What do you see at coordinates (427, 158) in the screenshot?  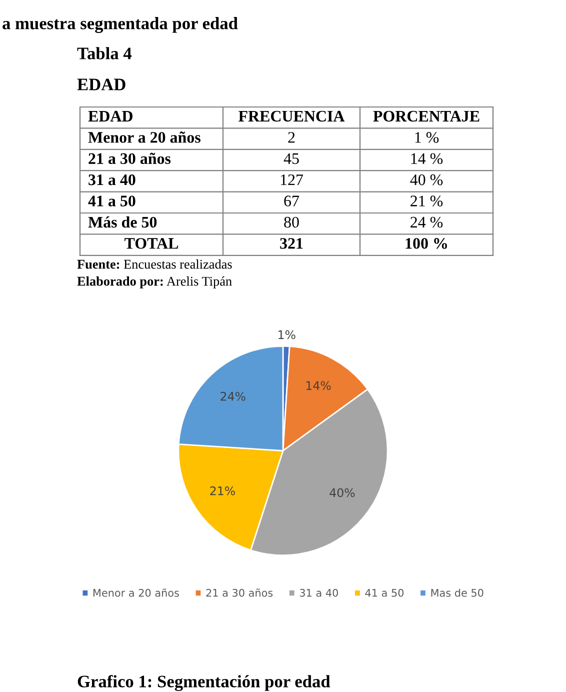 I see `text: 14 %` at bounding box center [427, 158].